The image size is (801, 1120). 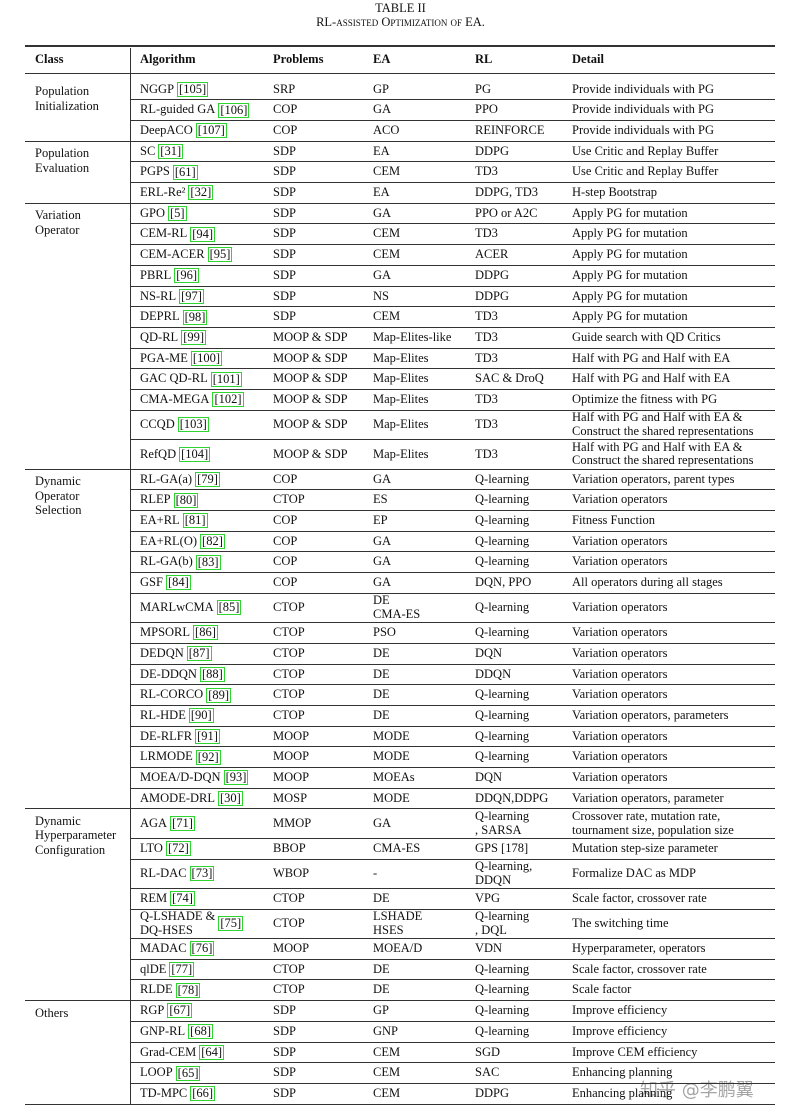 What do you see at coordinates (188, 1073) in the screenshot?
I see `citation-link: [65]` at bounding box center [188, 1073].